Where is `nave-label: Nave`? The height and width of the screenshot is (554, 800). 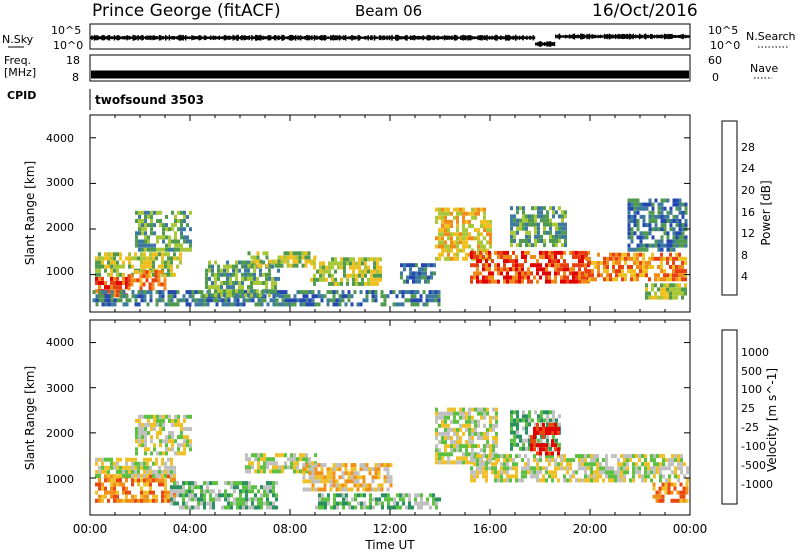
nave-label: Nave is located at coordinates (764, 68).